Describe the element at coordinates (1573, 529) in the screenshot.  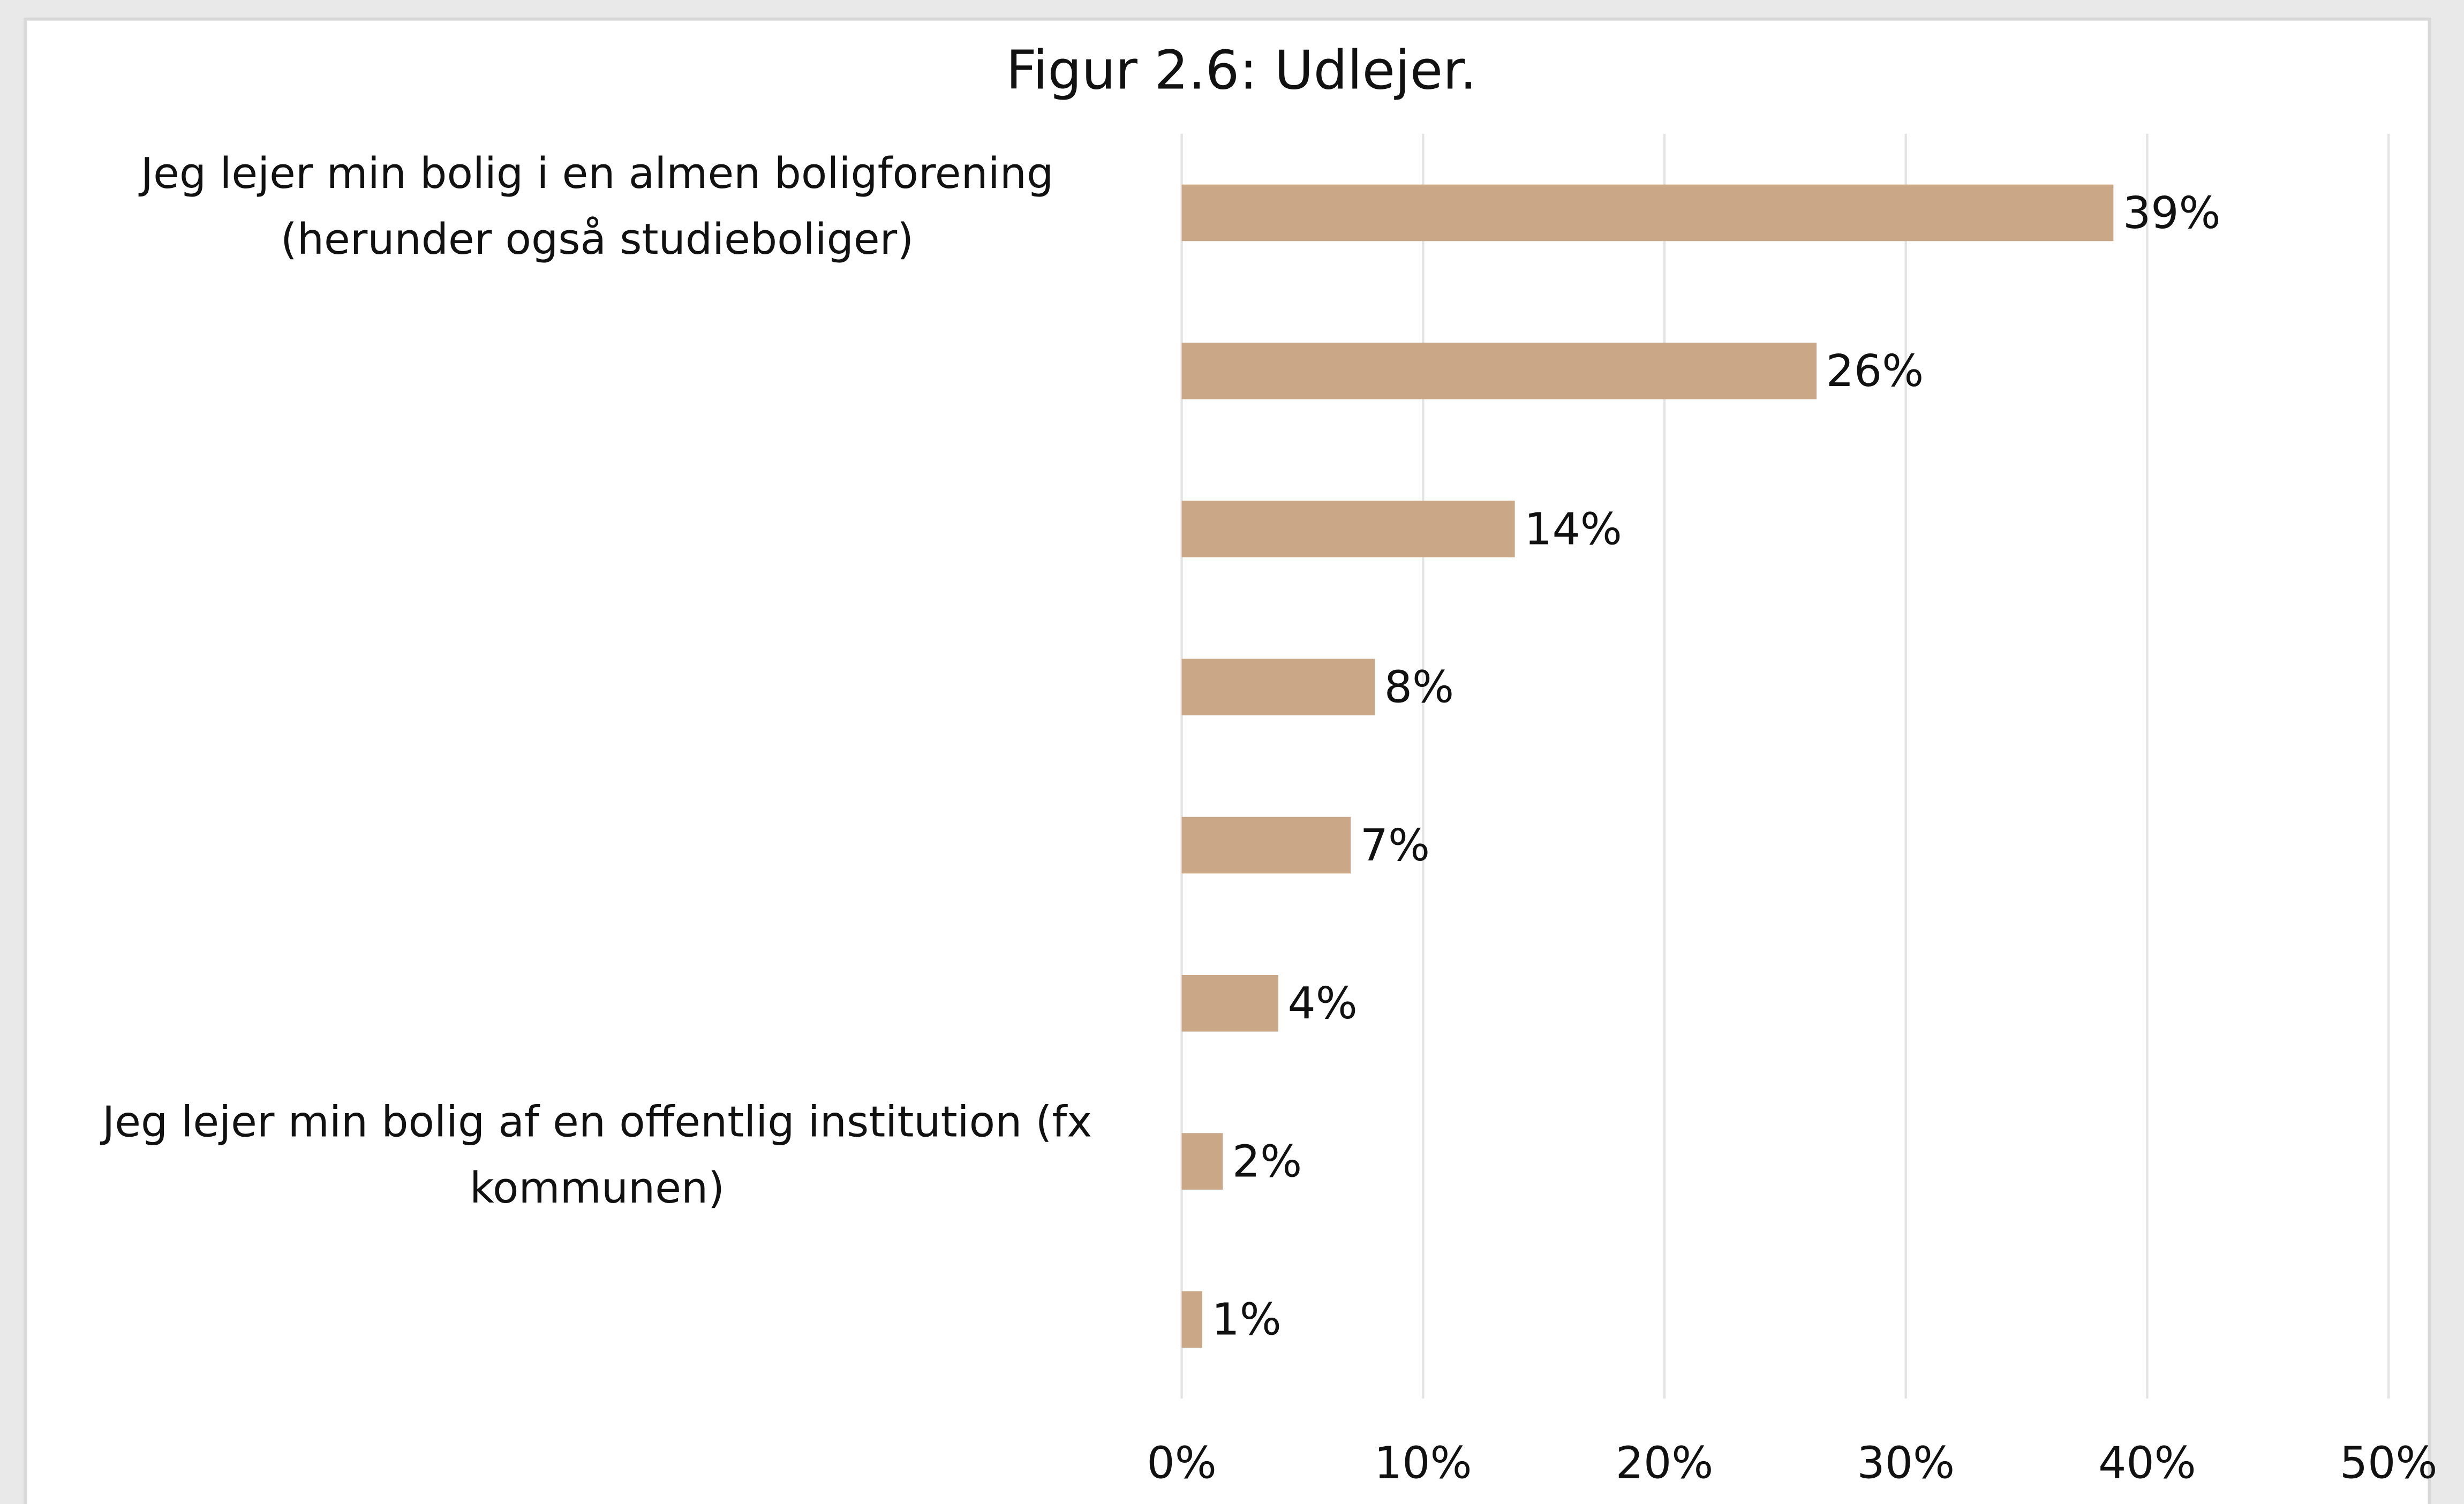
I see `data-label: 14%` at that location.